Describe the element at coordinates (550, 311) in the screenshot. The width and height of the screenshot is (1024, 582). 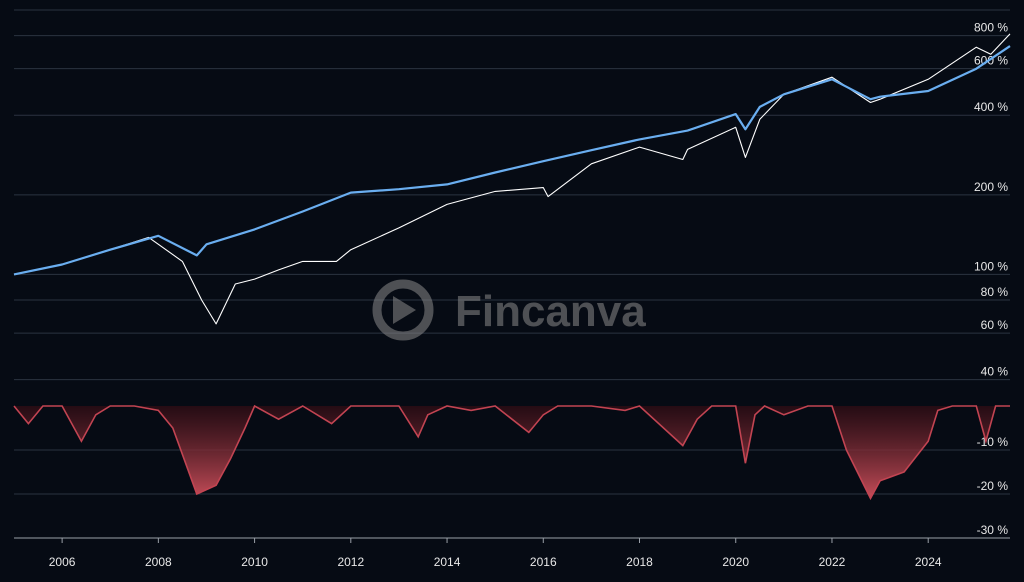
I see `watermark-text: Fincanva` at that location.